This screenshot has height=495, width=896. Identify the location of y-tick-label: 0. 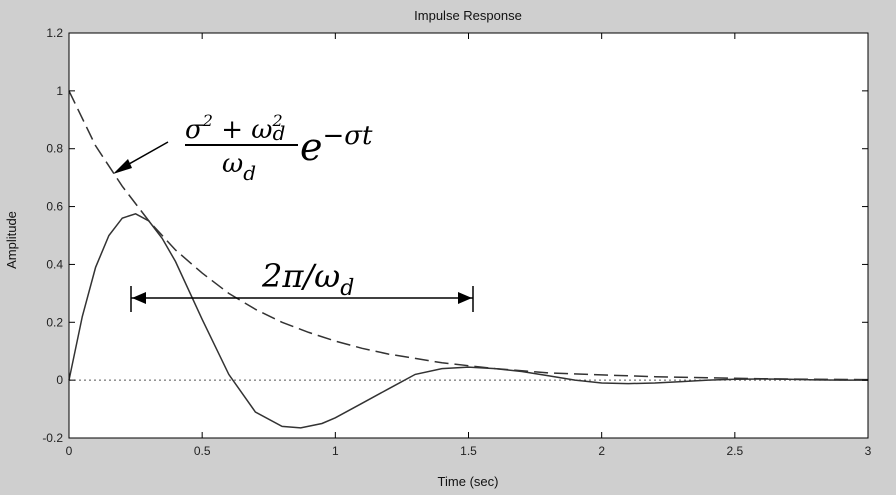
(59, 380).